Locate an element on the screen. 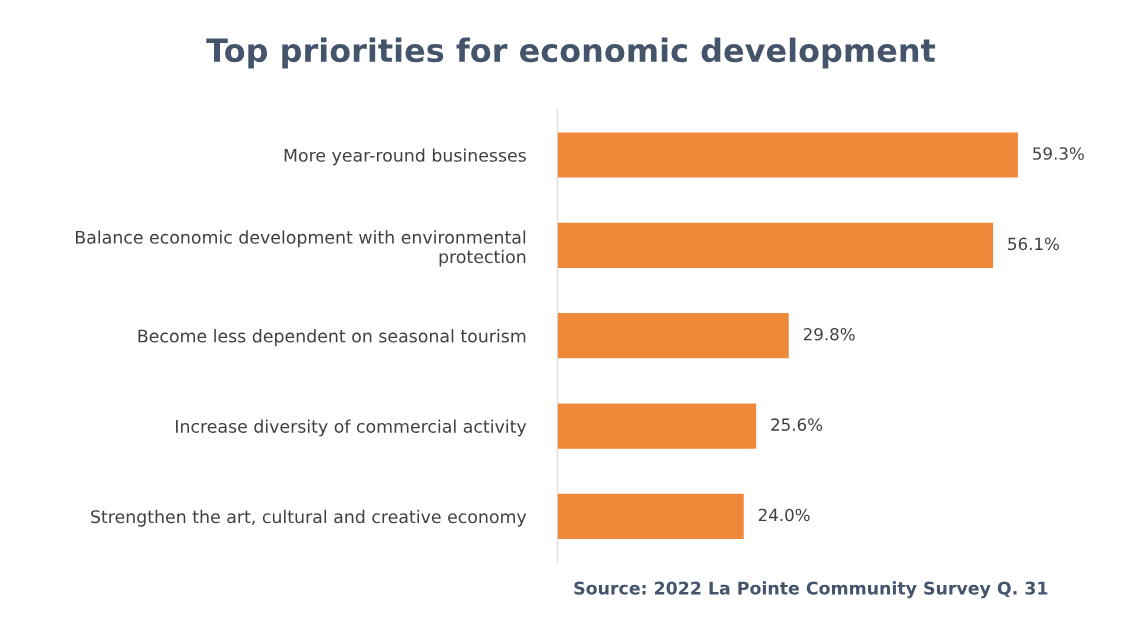 The image size is (1142, 624). data-label: 59.3% is located at coordinates (1058, 153).